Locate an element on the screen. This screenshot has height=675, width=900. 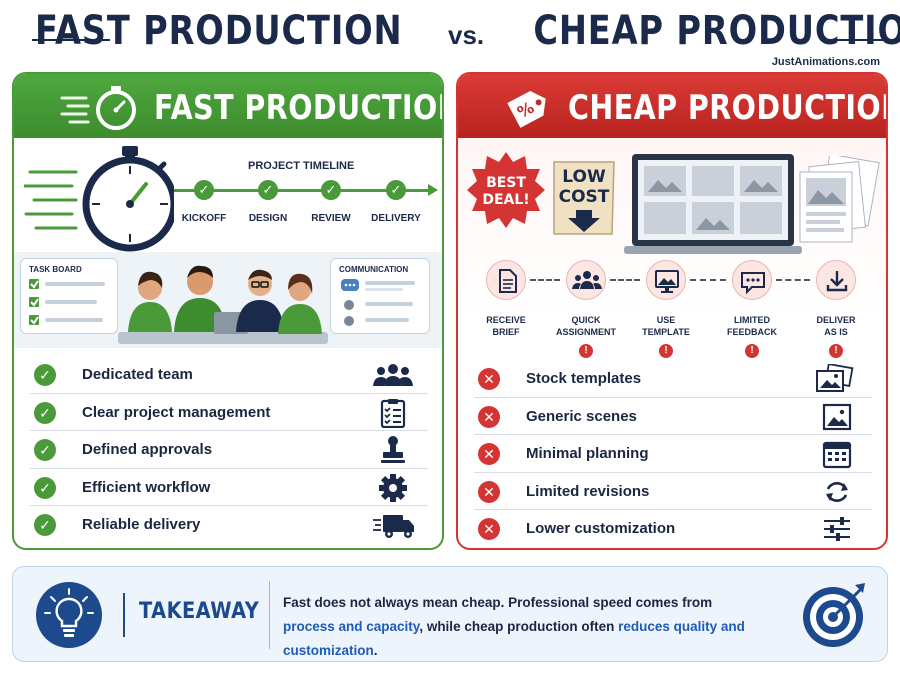
timeline-step-label: KICKOFF is located at coordinates (204, 218).